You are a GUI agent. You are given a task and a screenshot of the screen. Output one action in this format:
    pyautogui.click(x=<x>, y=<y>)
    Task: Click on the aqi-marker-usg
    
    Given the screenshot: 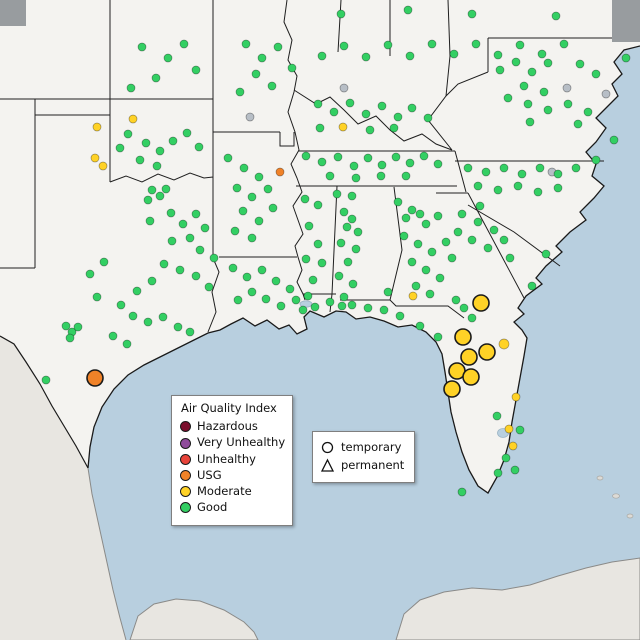 What is the action you would take?
    pyautogui.click(x=95, y=378)
    